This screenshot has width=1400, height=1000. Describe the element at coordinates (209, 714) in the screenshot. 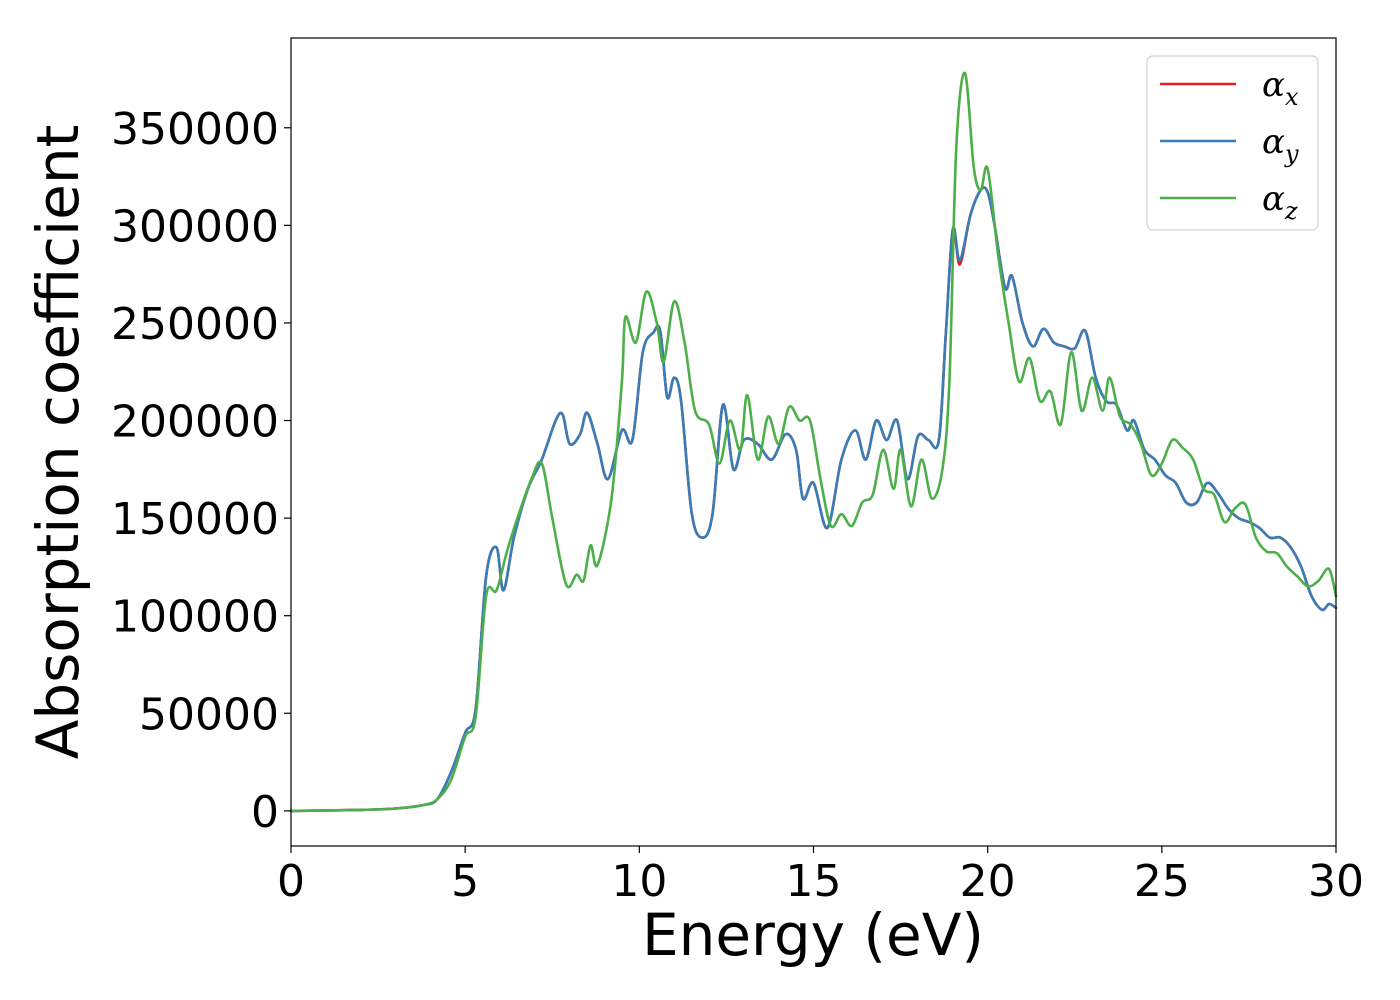

I see `y-tick-label: 50000` at that location.